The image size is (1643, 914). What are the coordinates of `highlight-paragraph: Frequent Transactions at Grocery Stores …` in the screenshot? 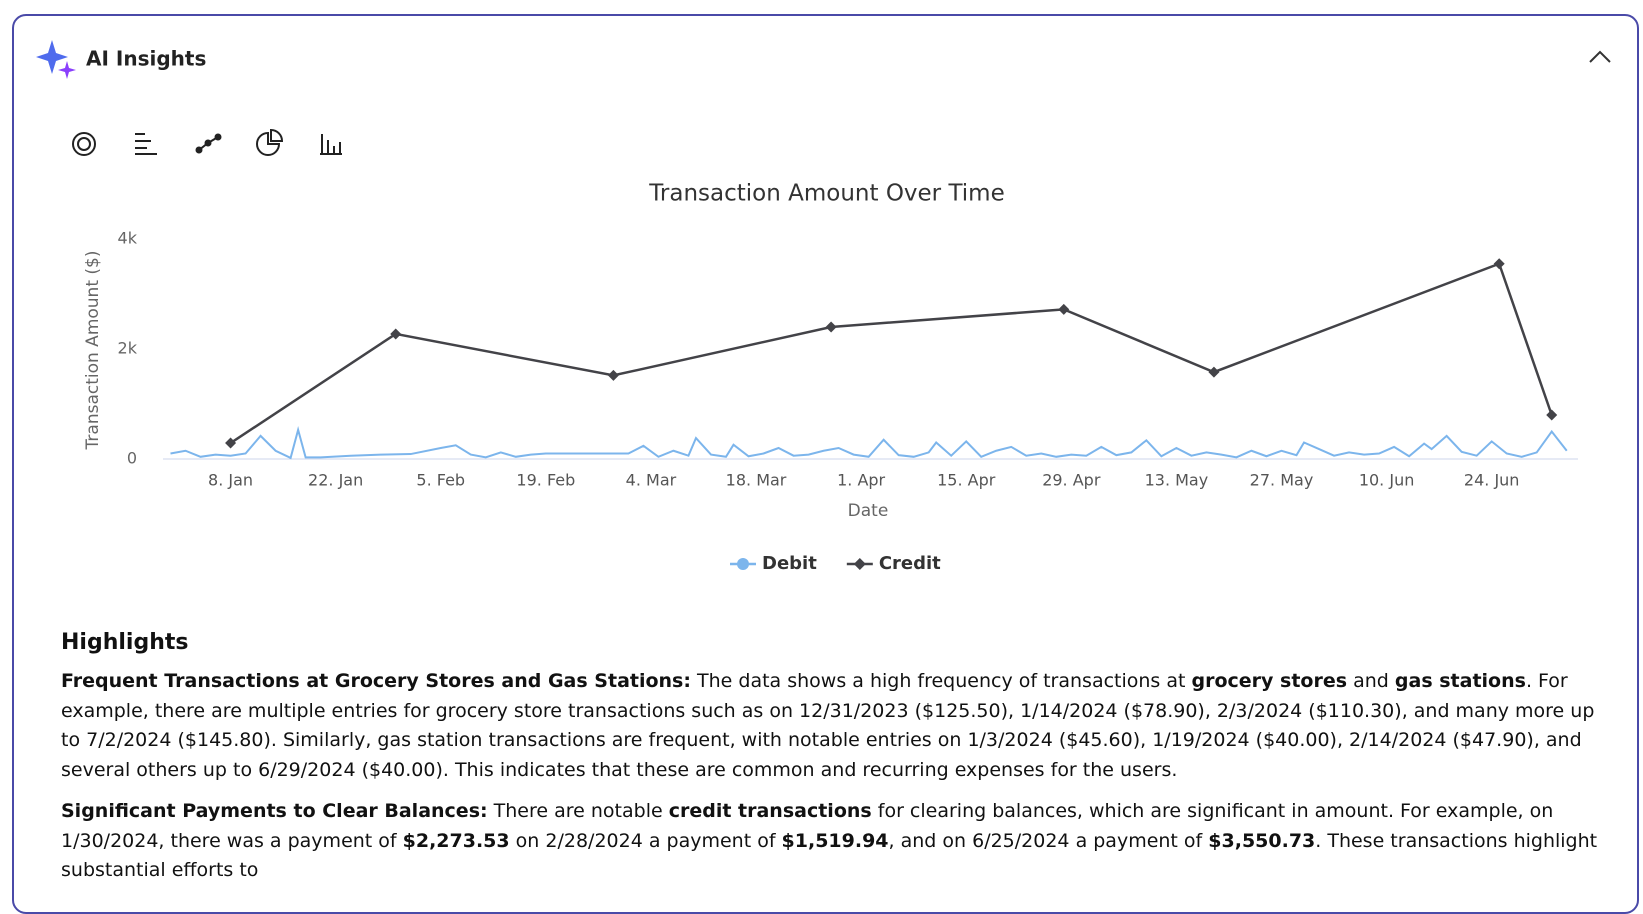 It's located at (831, 726).